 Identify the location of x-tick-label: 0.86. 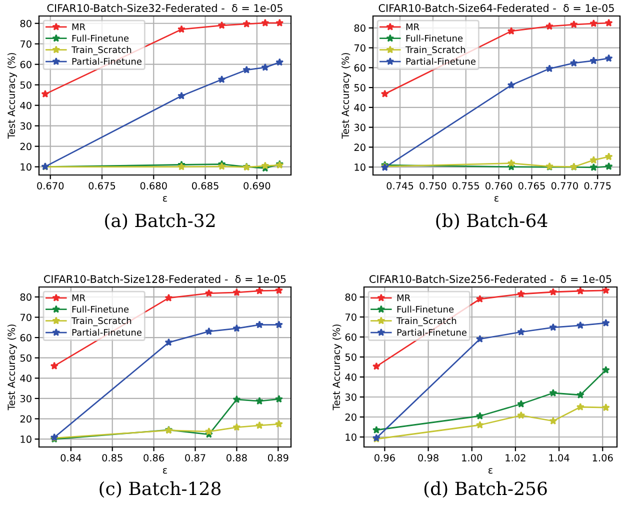
(154, 458).